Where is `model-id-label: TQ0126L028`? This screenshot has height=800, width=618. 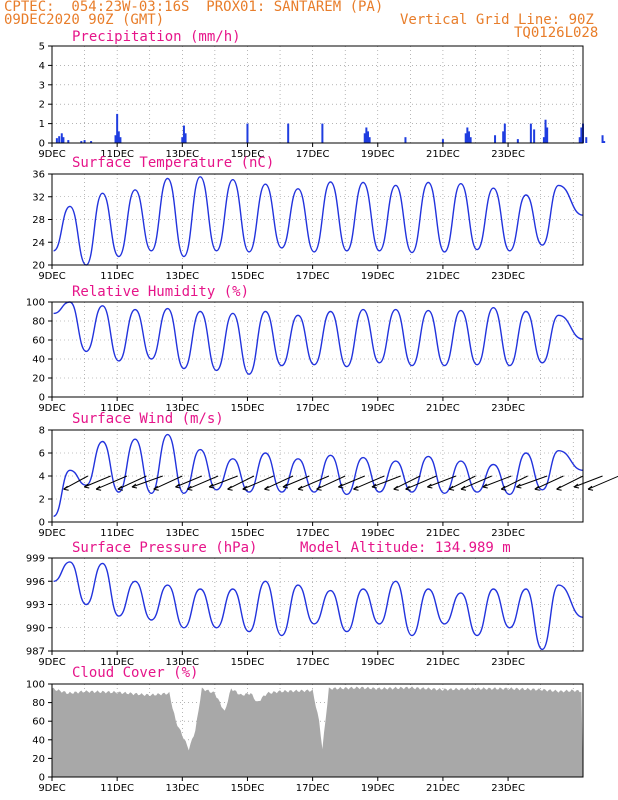
model-id-label: TQ0126L028 is located at coordinates (556, 33).